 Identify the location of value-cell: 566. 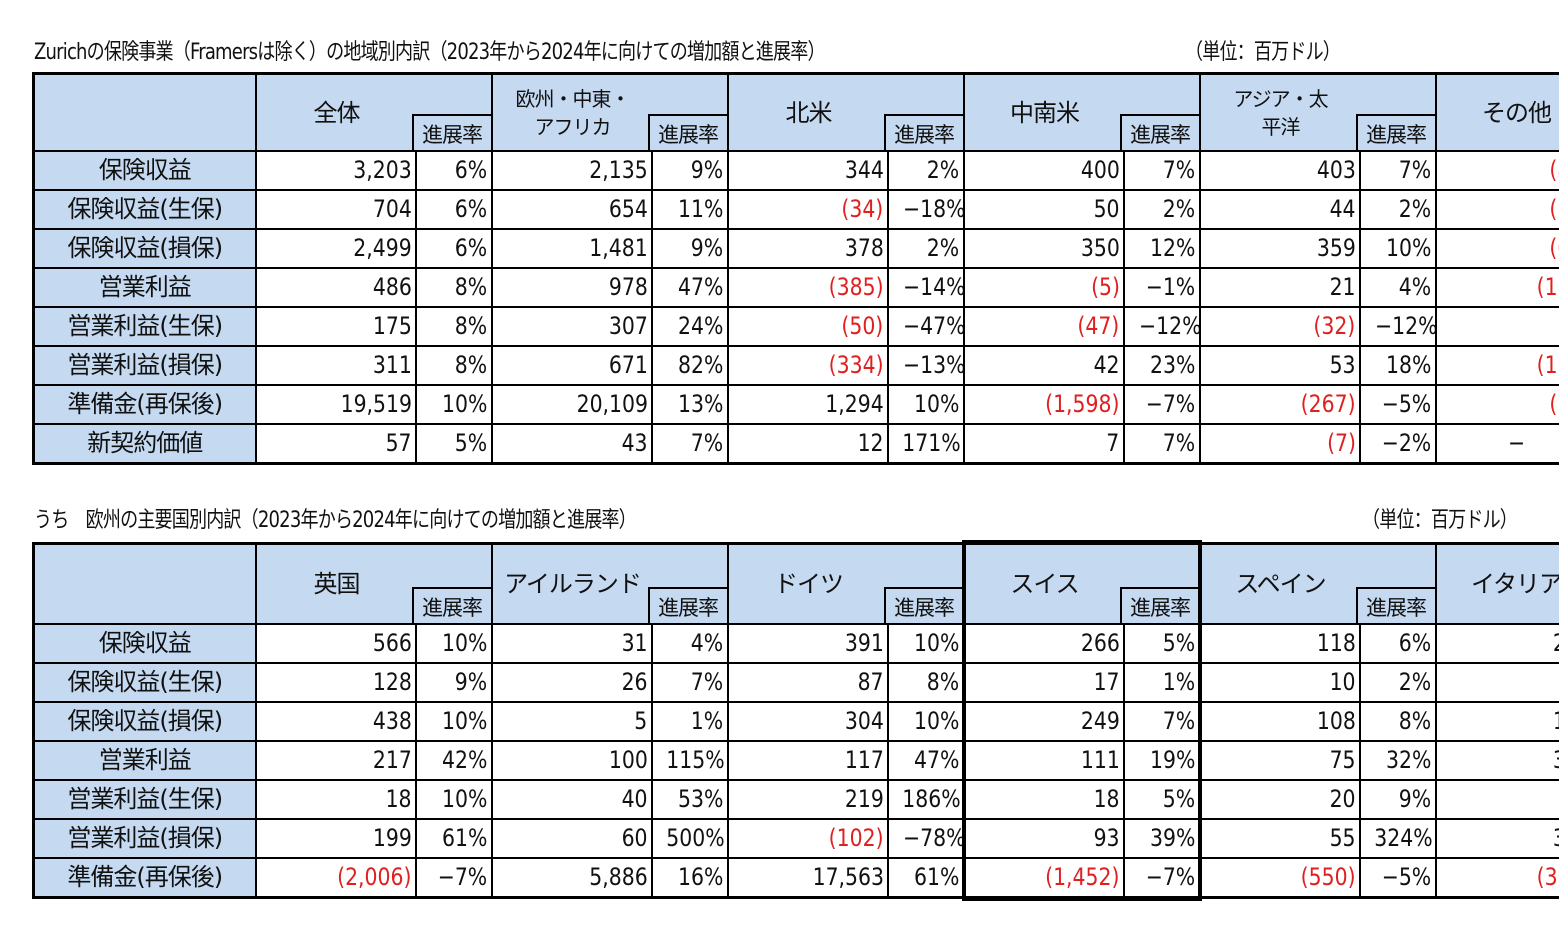
(335, 643).